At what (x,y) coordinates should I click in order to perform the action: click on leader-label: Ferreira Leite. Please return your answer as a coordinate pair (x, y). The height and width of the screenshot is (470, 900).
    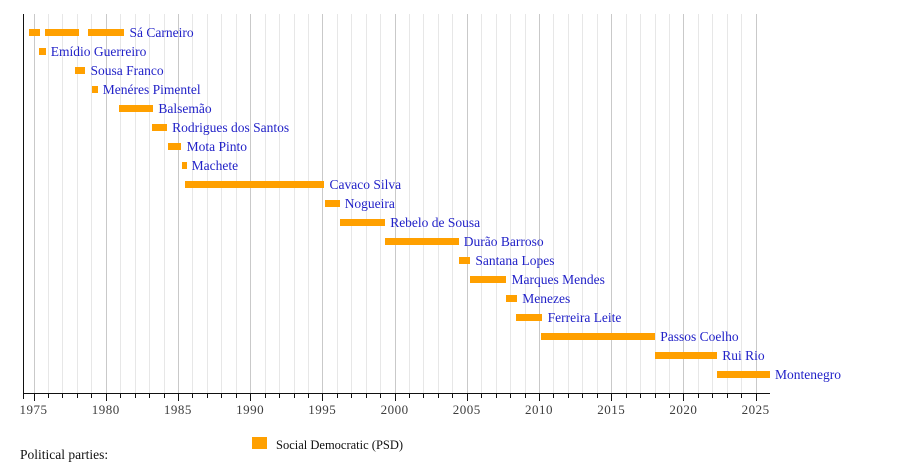
    Looking at the image, I should click on (584, 317).